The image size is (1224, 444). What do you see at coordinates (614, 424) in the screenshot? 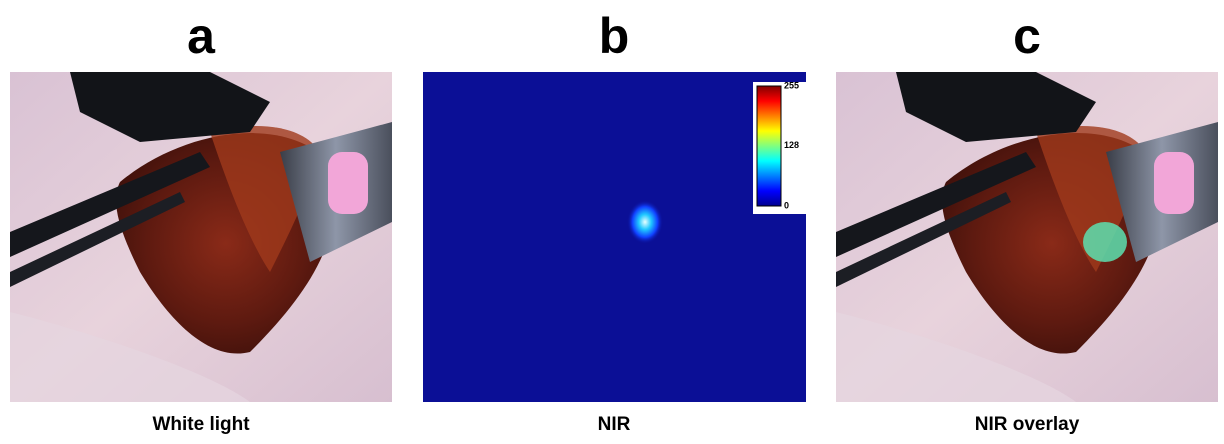
I see `panel-caption: NIR` at bounding box center [614, 424].